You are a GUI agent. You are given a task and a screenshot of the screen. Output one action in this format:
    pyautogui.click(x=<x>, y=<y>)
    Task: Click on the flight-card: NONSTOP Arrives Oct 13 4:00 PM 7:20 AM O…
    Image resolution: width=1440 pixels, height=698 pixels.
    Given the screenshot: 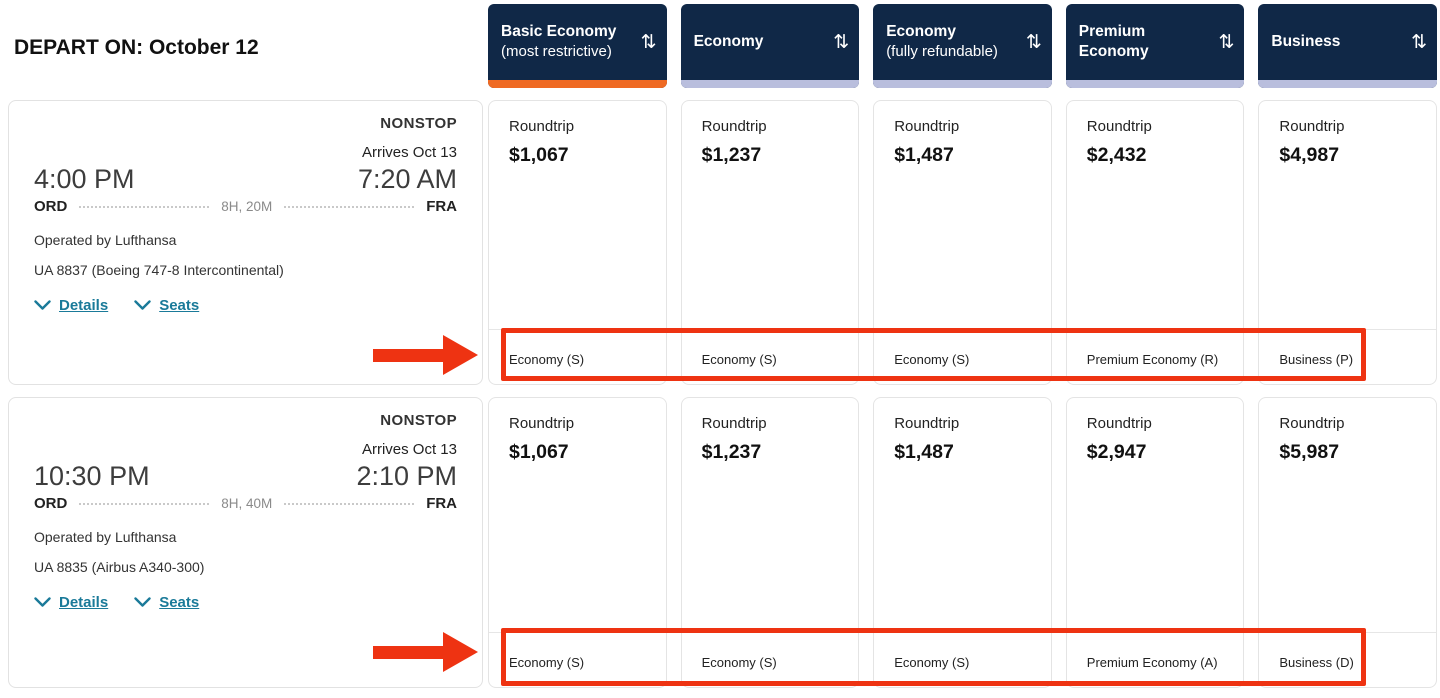 What is the action you would take?
    pyautogui.click(x=245, y=242)
    